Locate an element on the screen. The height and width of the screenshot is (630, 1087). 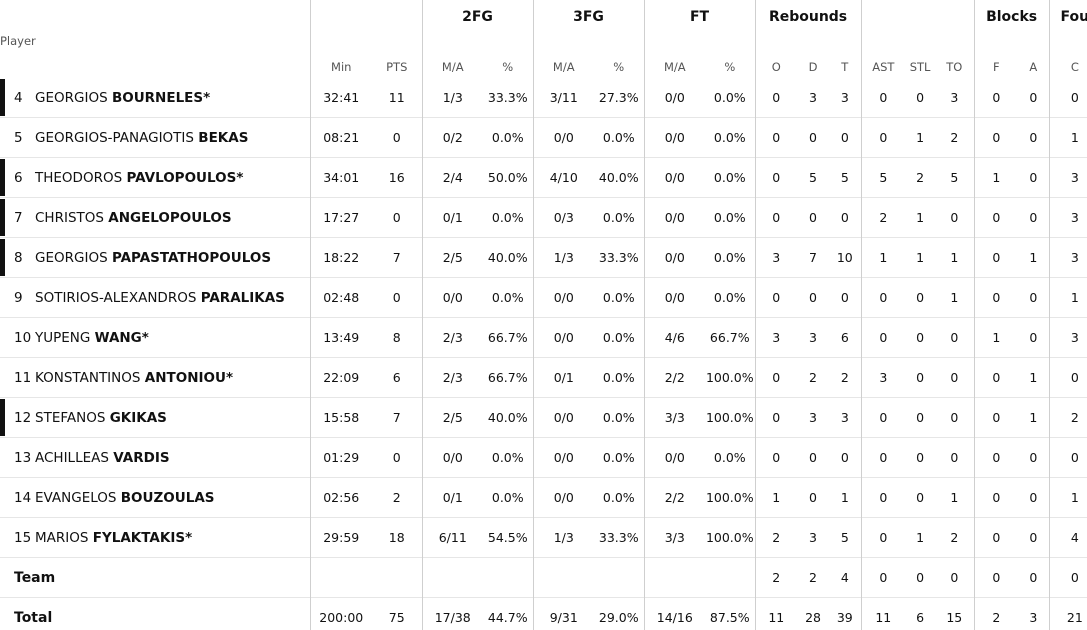
player-last-name: PARALIKAS is located at coordinates (242, 297).